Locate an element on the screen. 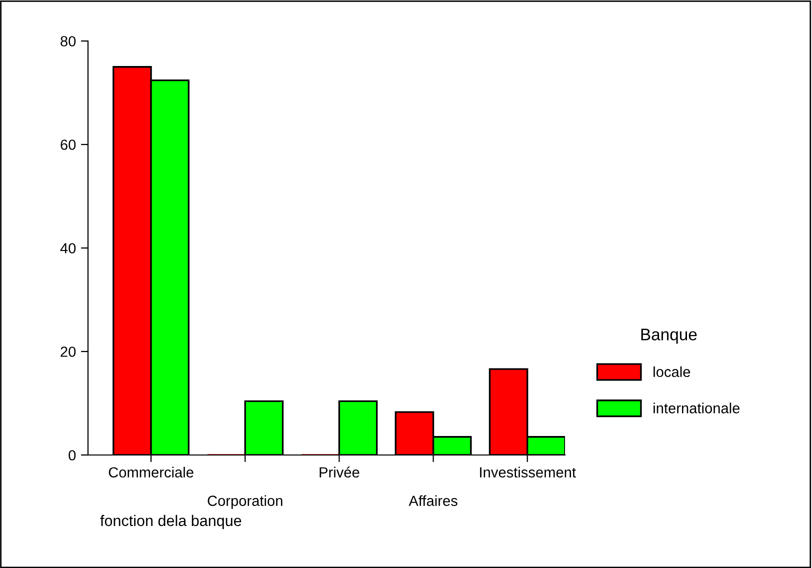 Image resolution: width=812 pixels, height=568 pixels. legend-label: locale is located at coordinates (672, 372).